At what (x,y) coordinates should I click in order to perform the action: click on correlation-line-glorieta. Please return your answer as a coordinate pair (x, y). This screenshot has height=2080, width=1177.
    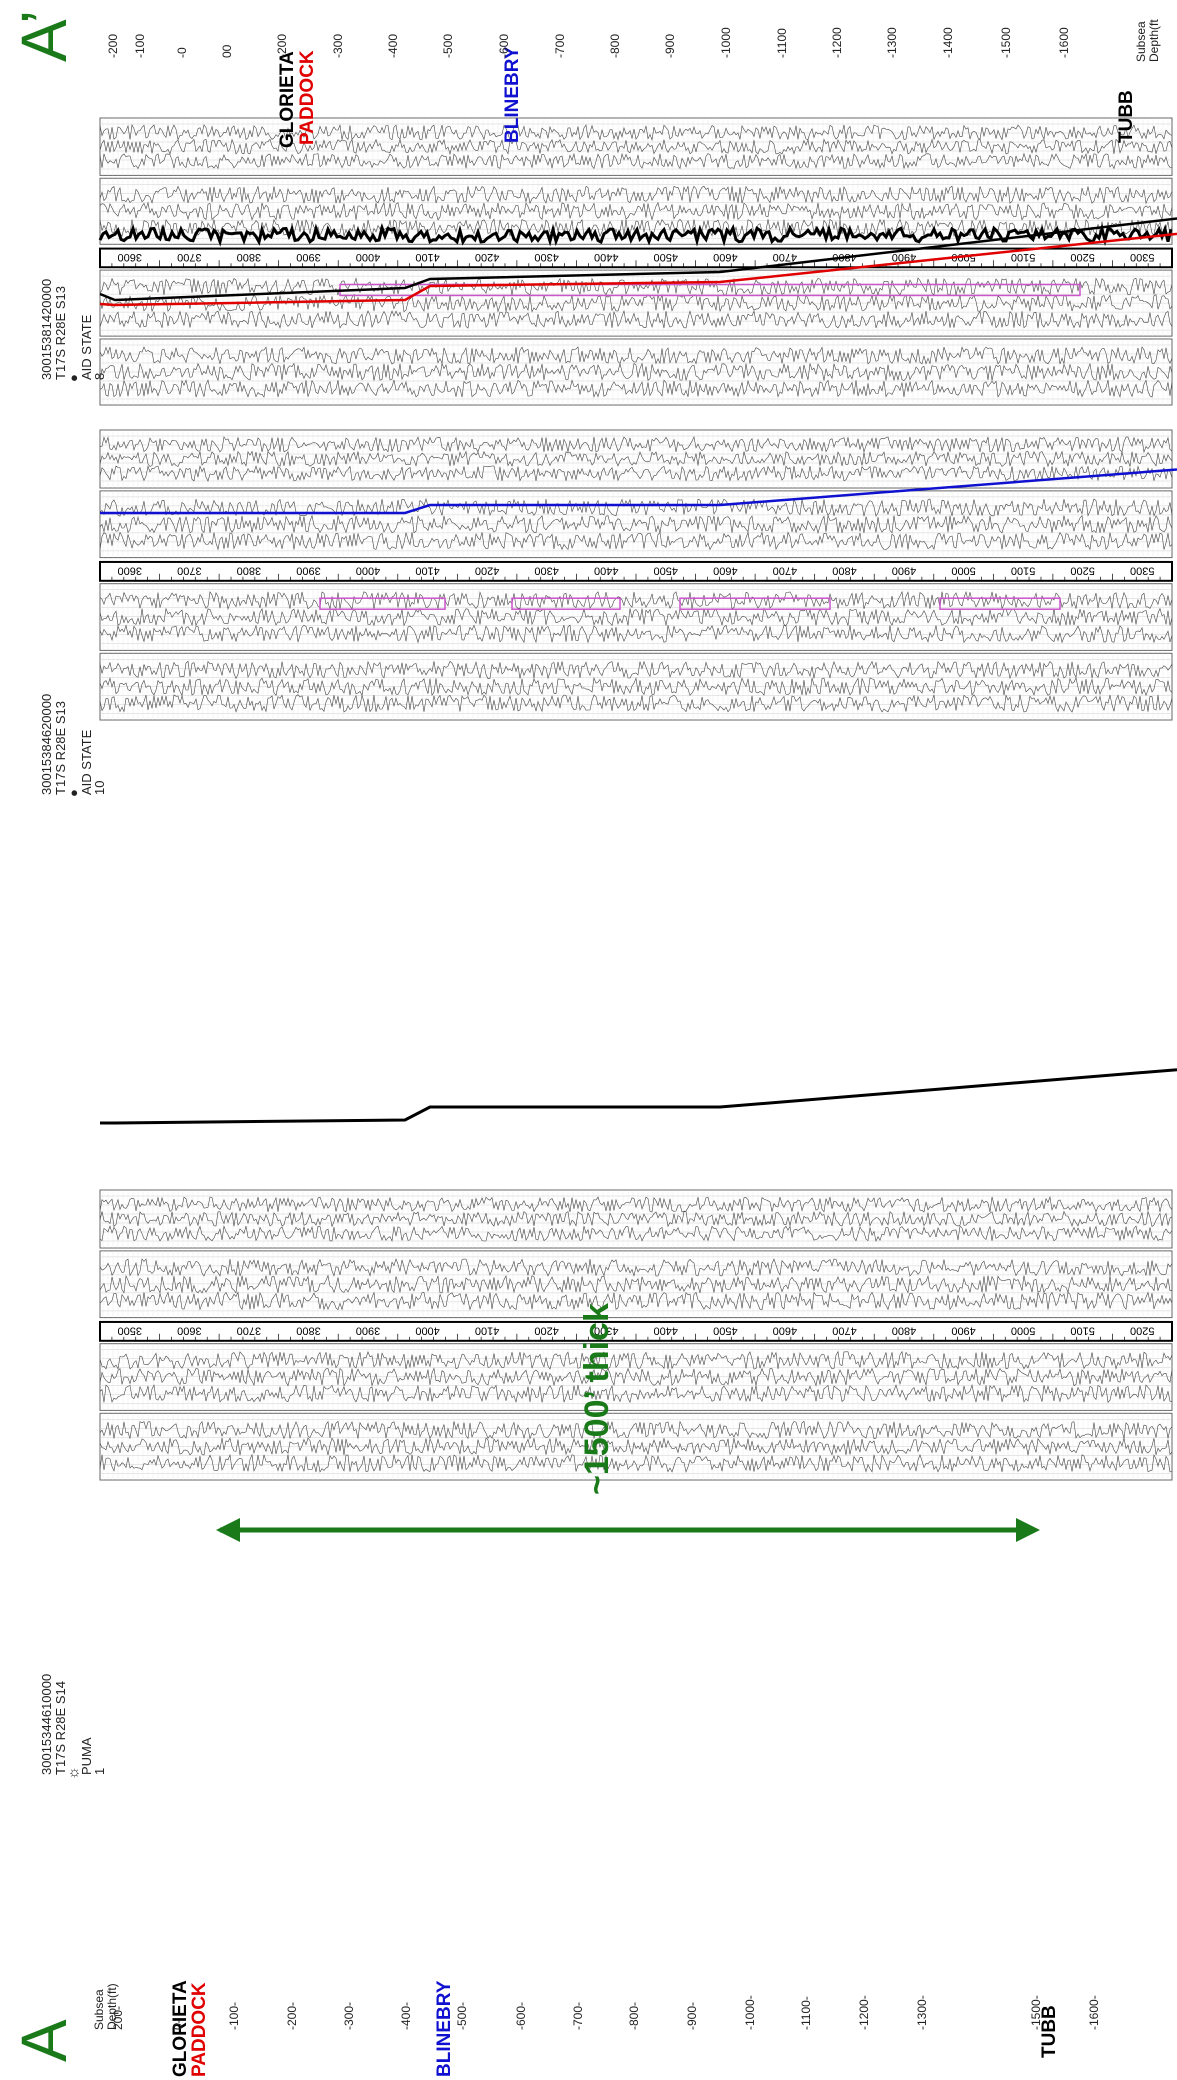
    Looking at the image, I should click on (638, 259).